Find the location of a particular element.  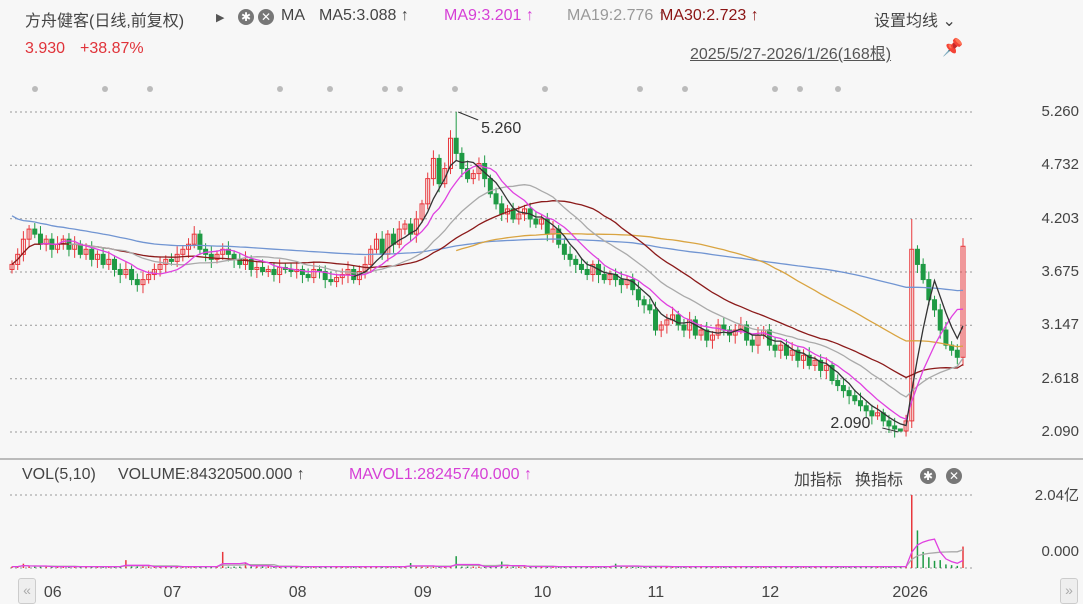

play-triangle-icon: ▶ is located at coordinates (220, 18).